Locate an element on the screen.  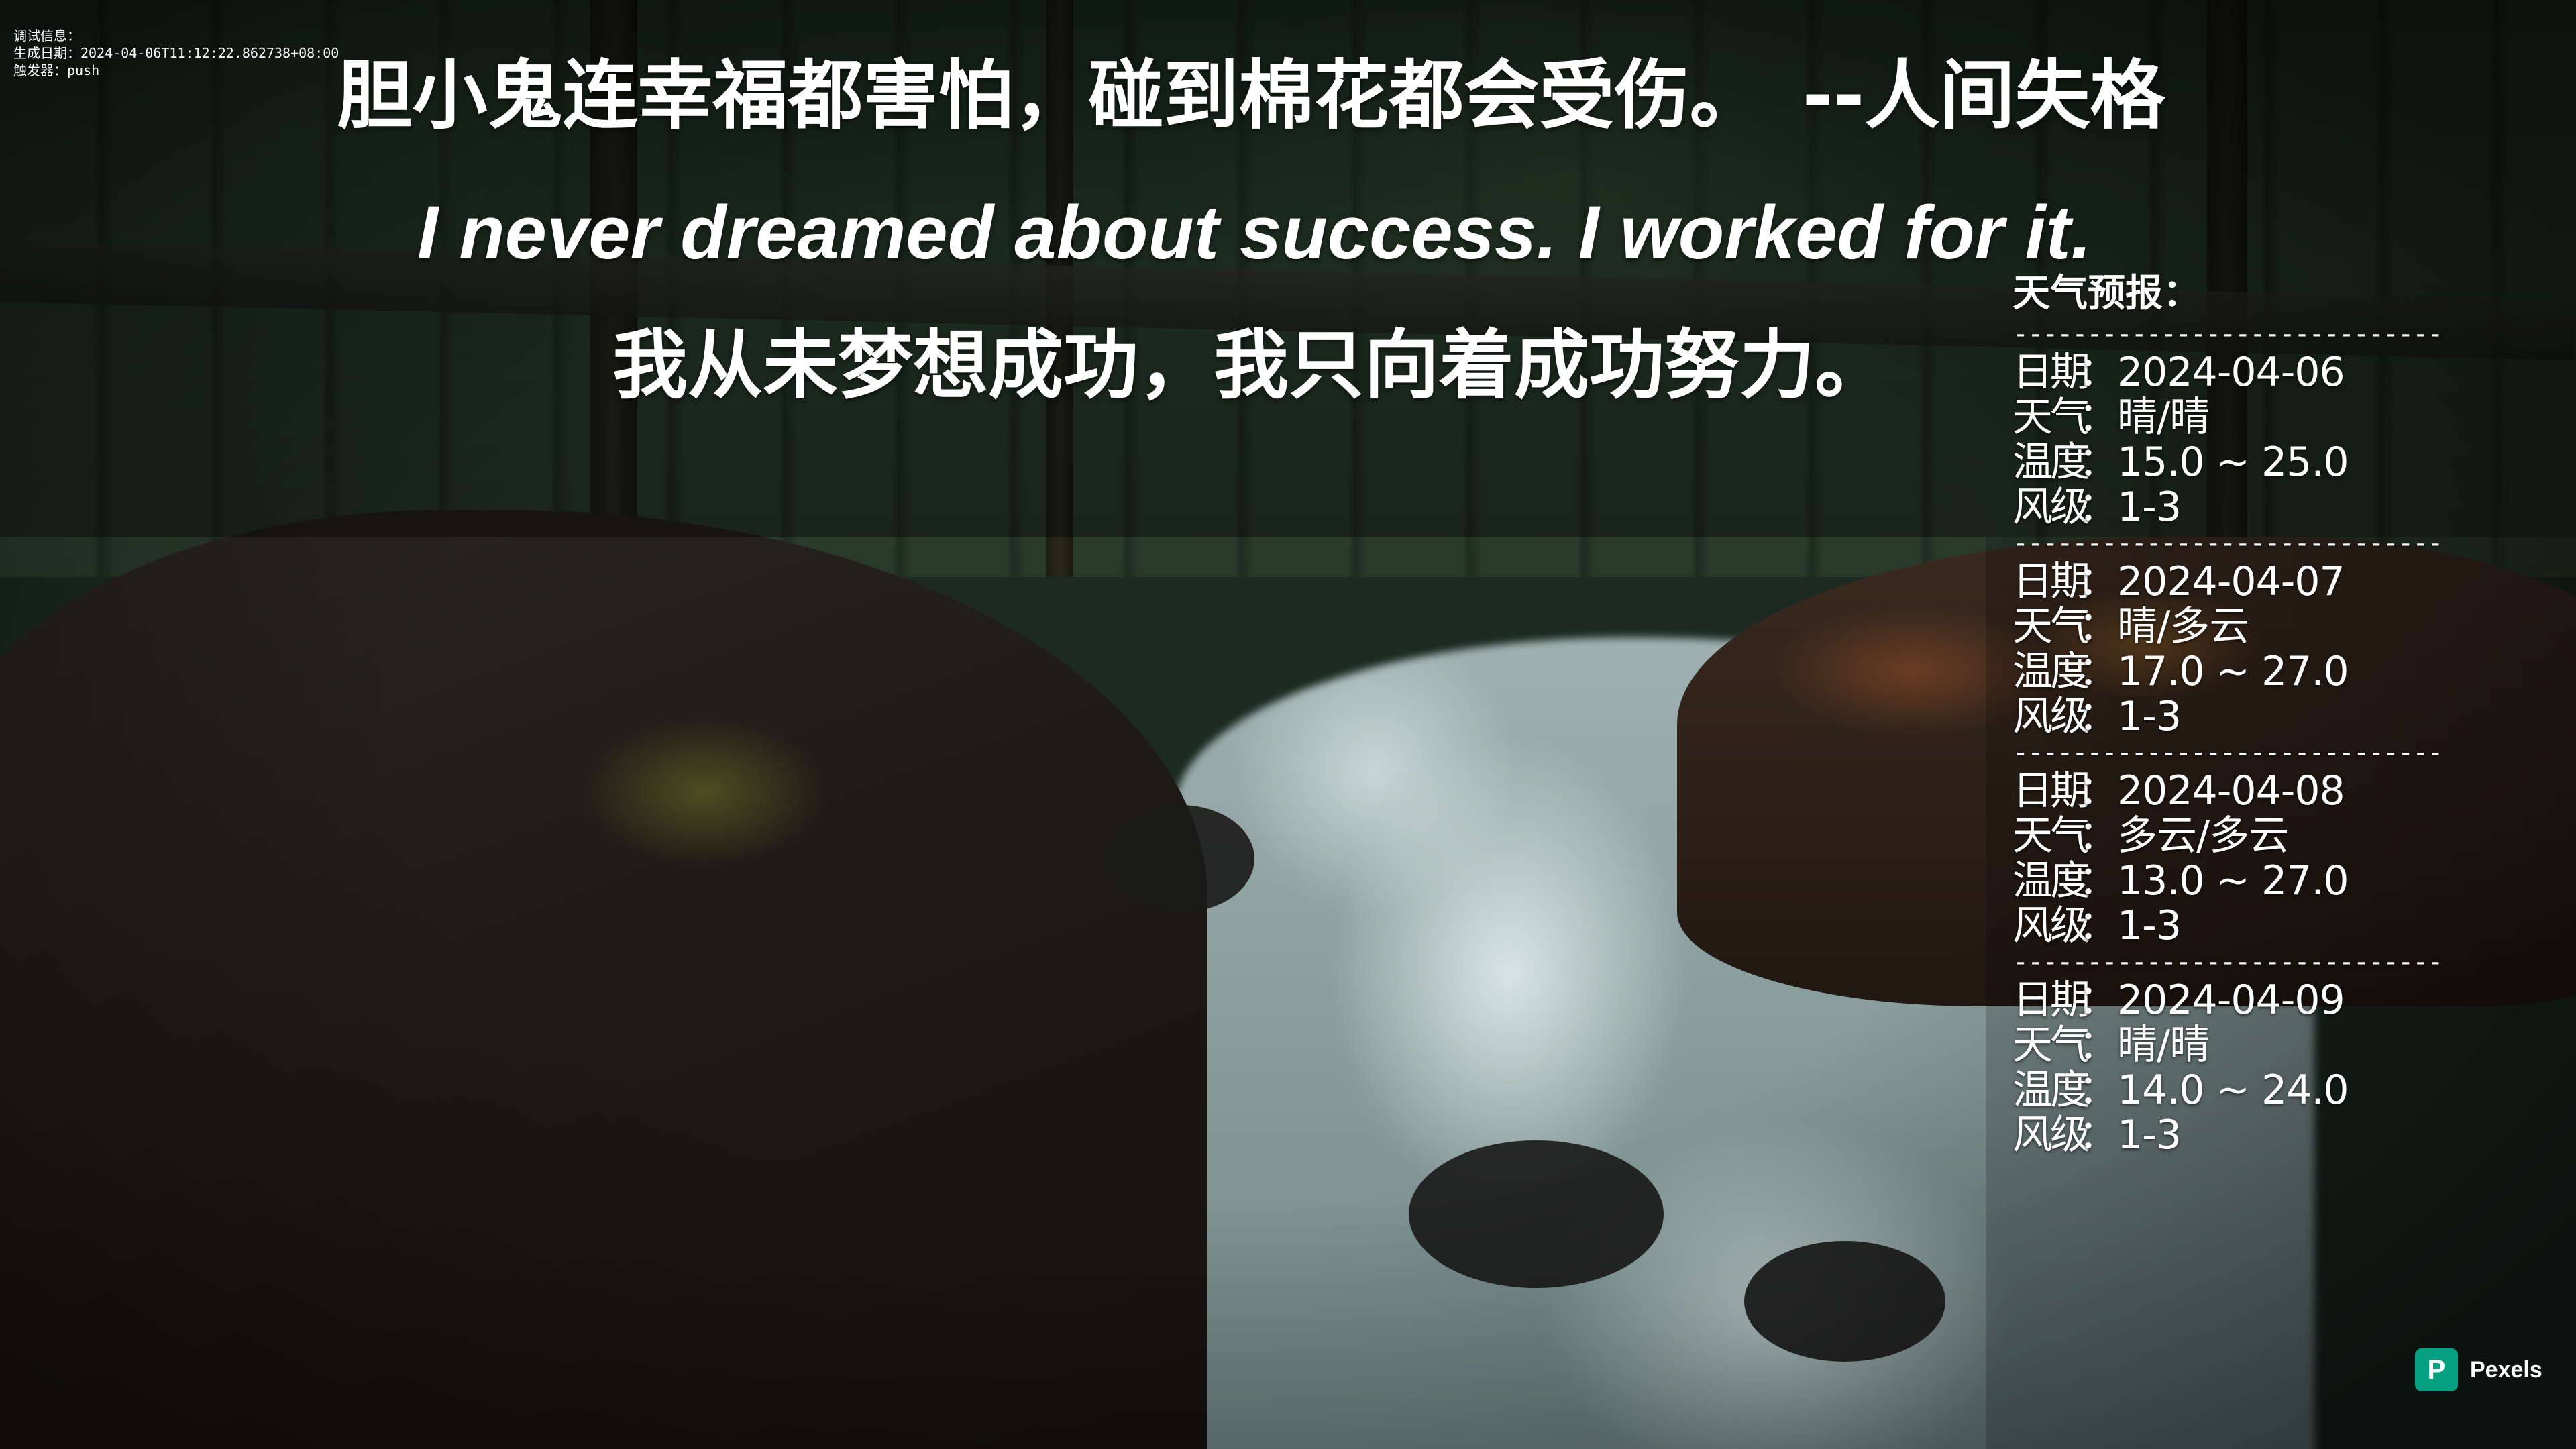
weather-title: 天气预报： is located at coordinates (2106, 293).